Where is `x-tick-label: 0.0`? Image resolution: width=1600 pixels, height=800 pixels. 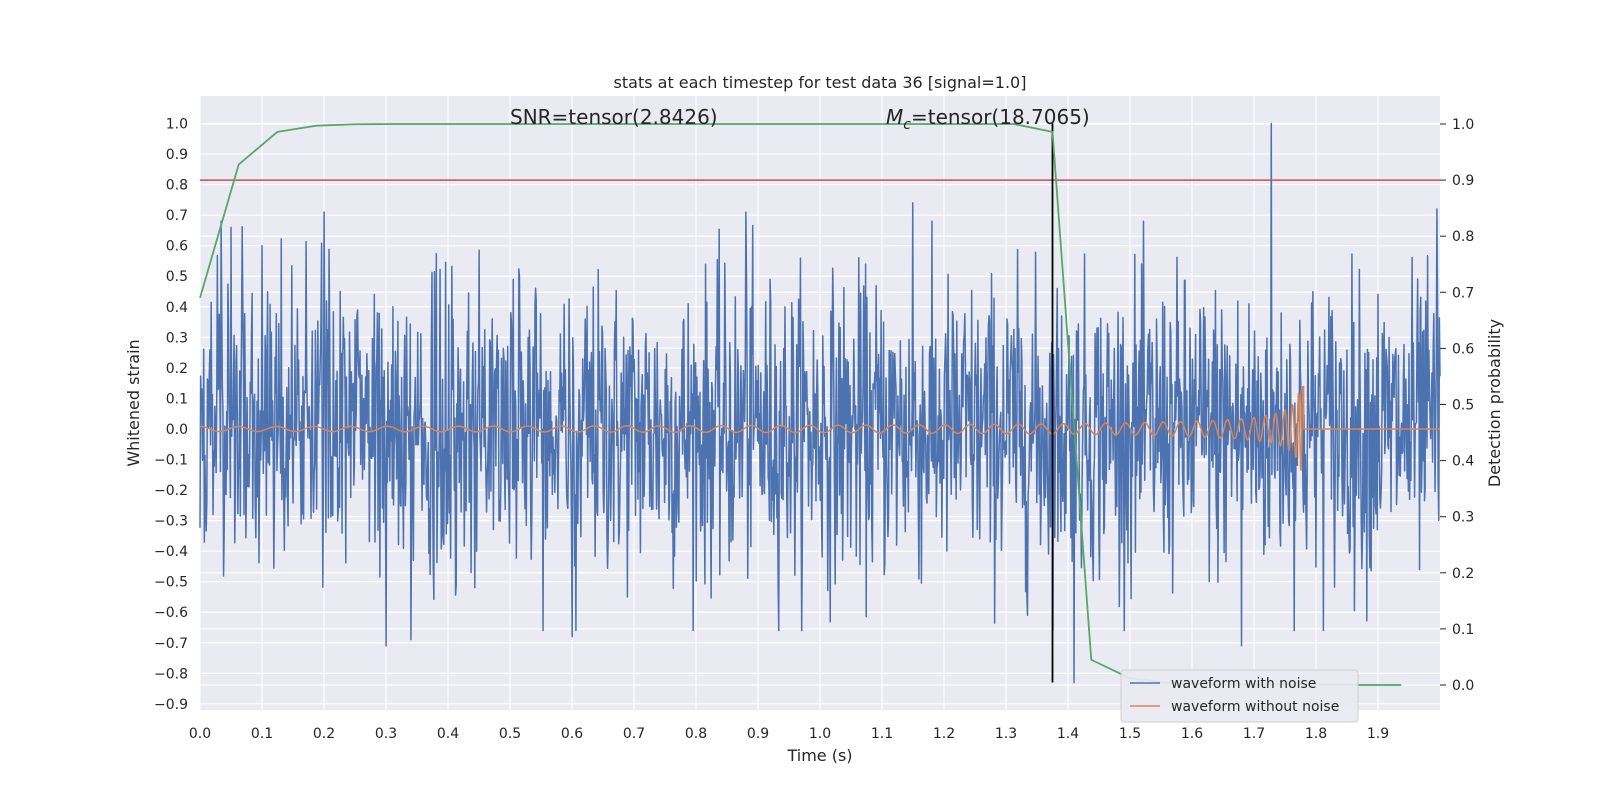 x-tick-label: 0.0 is located at coordinates (200, 734).